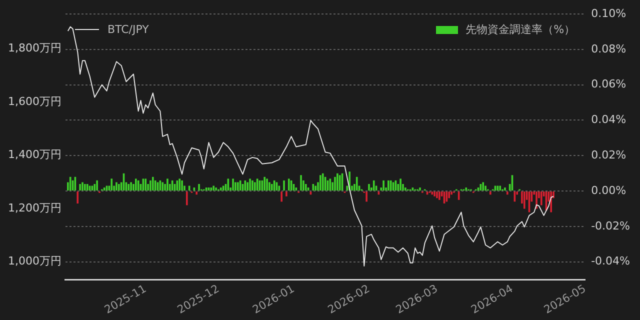  Describe the element at coordinates (610, 225) in the screenshot. I see `y2-tick-label: -0.02%` at that location.